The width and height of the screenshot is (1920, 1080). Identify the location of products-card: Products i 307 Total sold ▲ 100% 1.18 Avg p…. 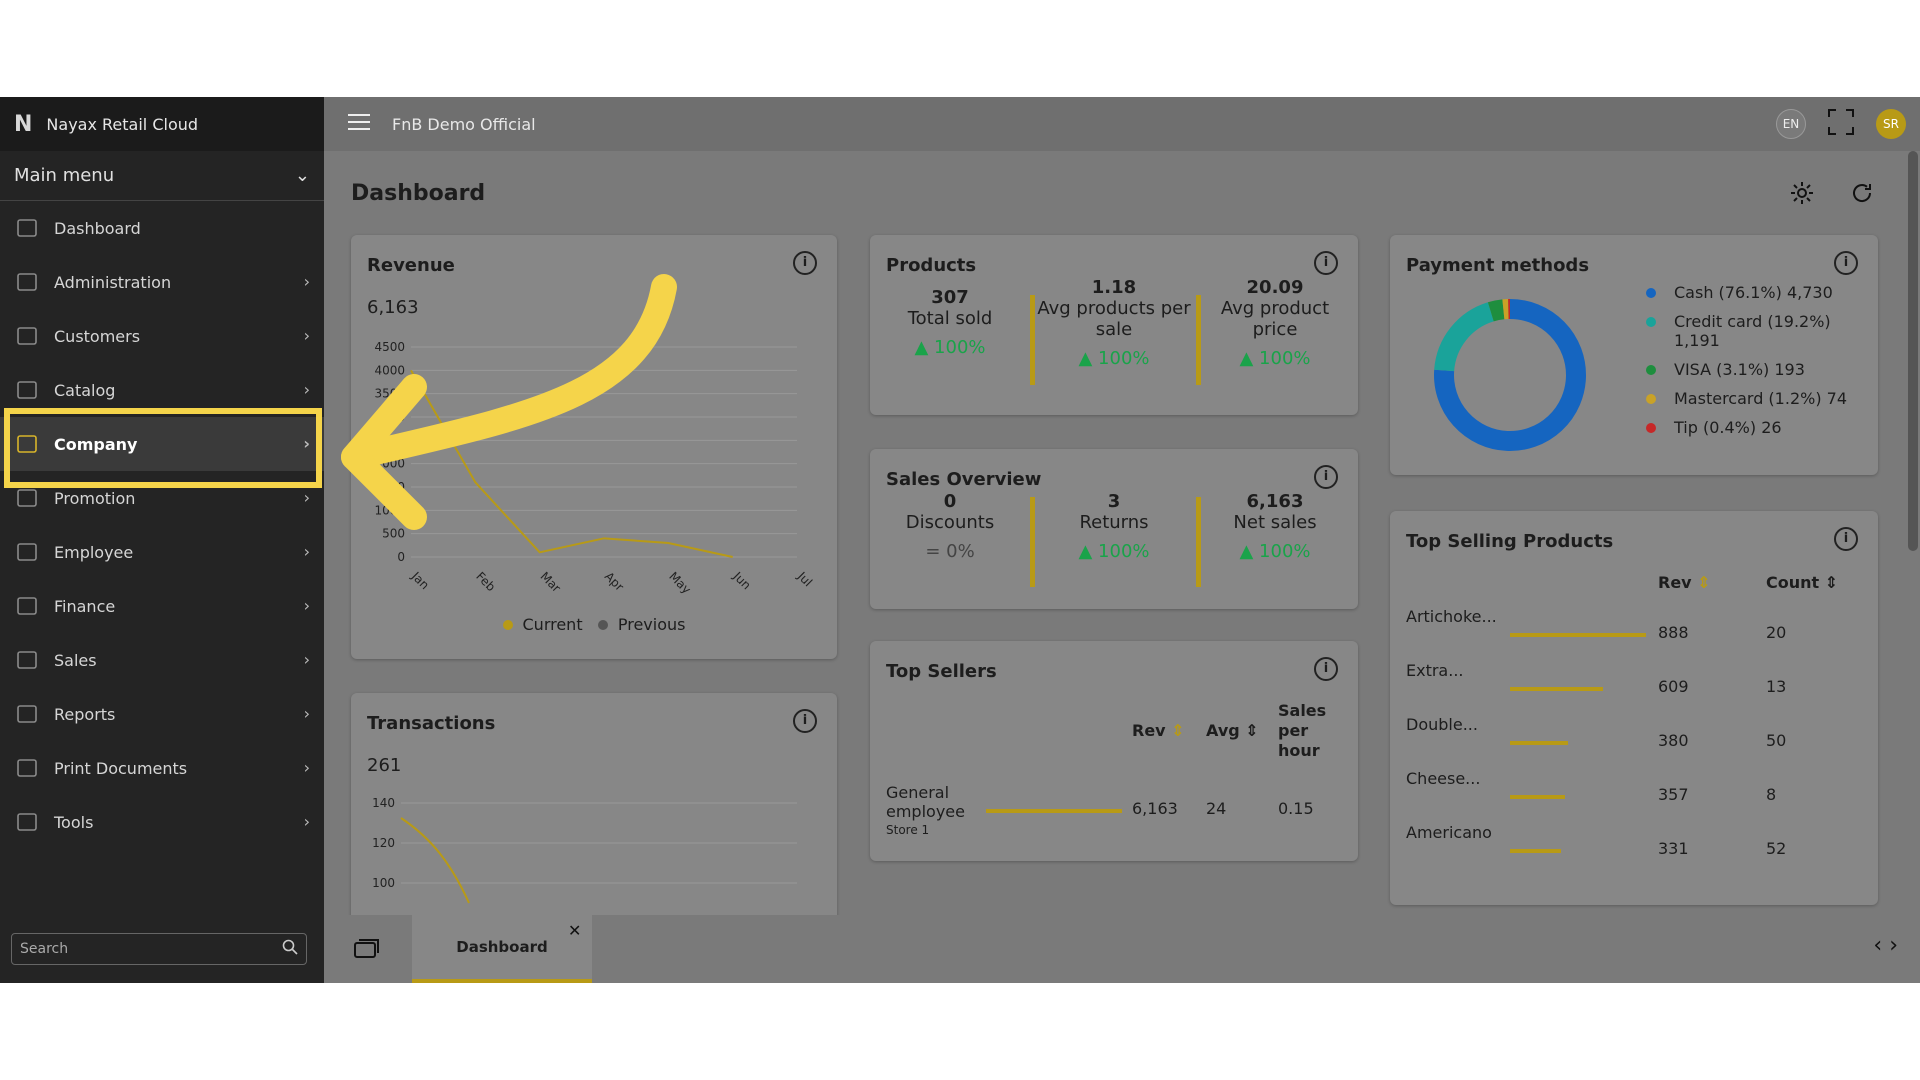
(1114, 325).